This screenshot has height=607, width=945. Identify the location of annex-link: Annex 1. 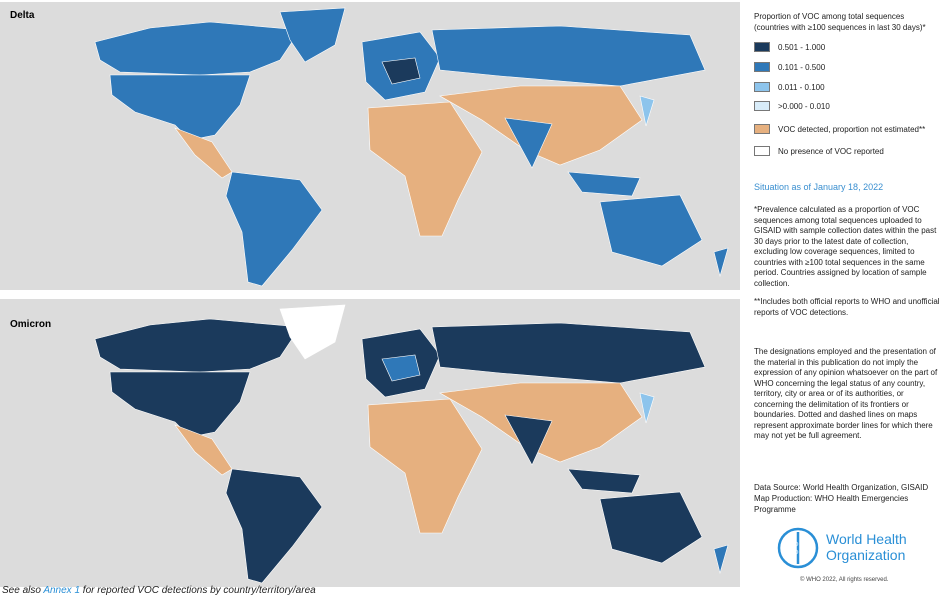
(62, 590).